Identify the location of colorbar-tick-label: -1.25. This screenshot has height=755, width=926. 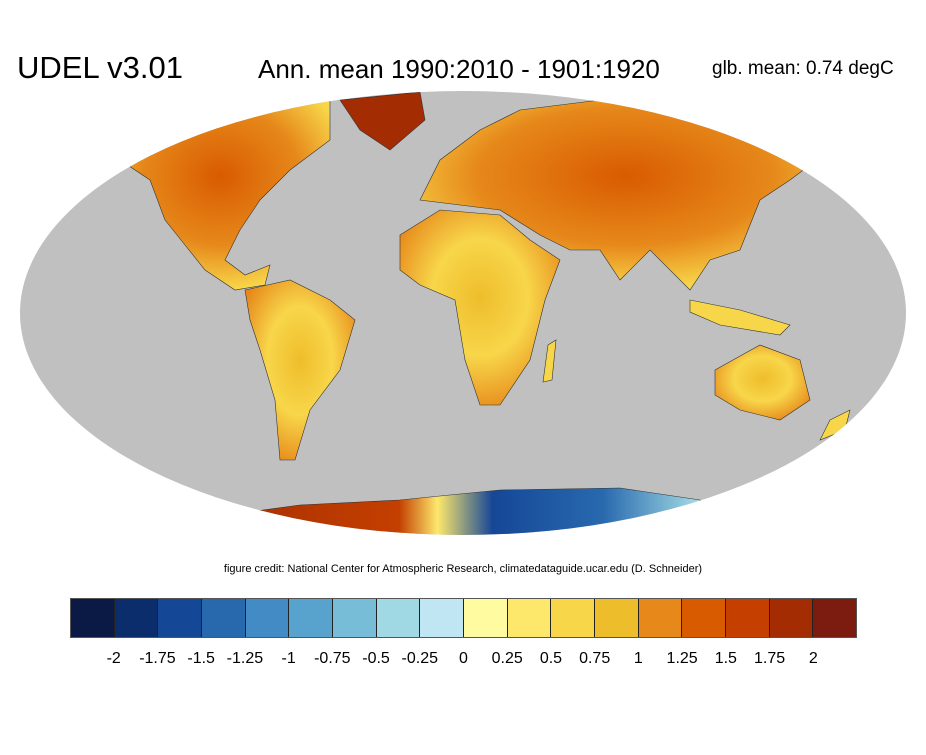
(245, 658).